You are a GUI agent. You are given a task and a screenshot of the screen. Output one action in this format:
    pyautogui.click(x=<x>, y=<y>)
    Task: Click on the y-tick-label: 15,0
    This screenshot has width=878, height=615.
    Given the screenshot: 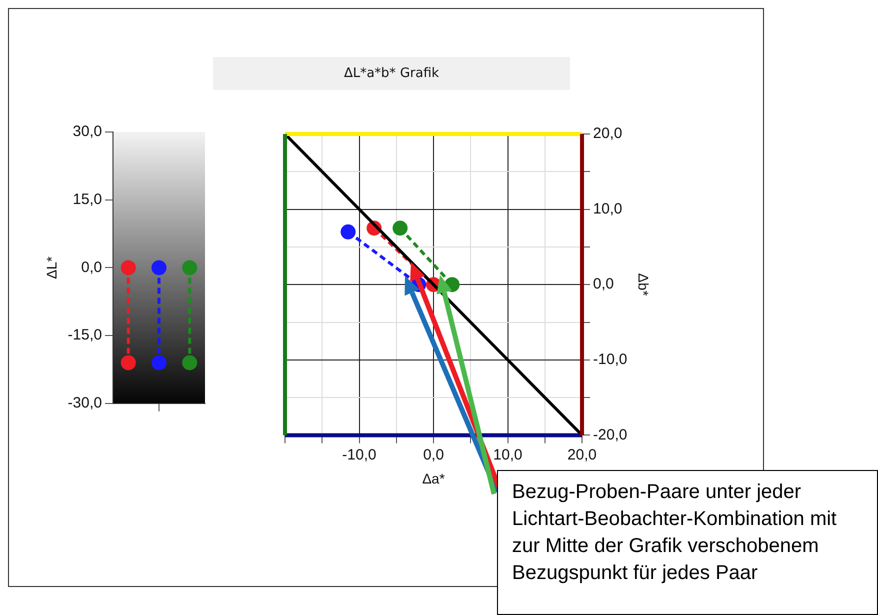 What is the action you would take?
    pyautogui.click(x=87, y=199)
    